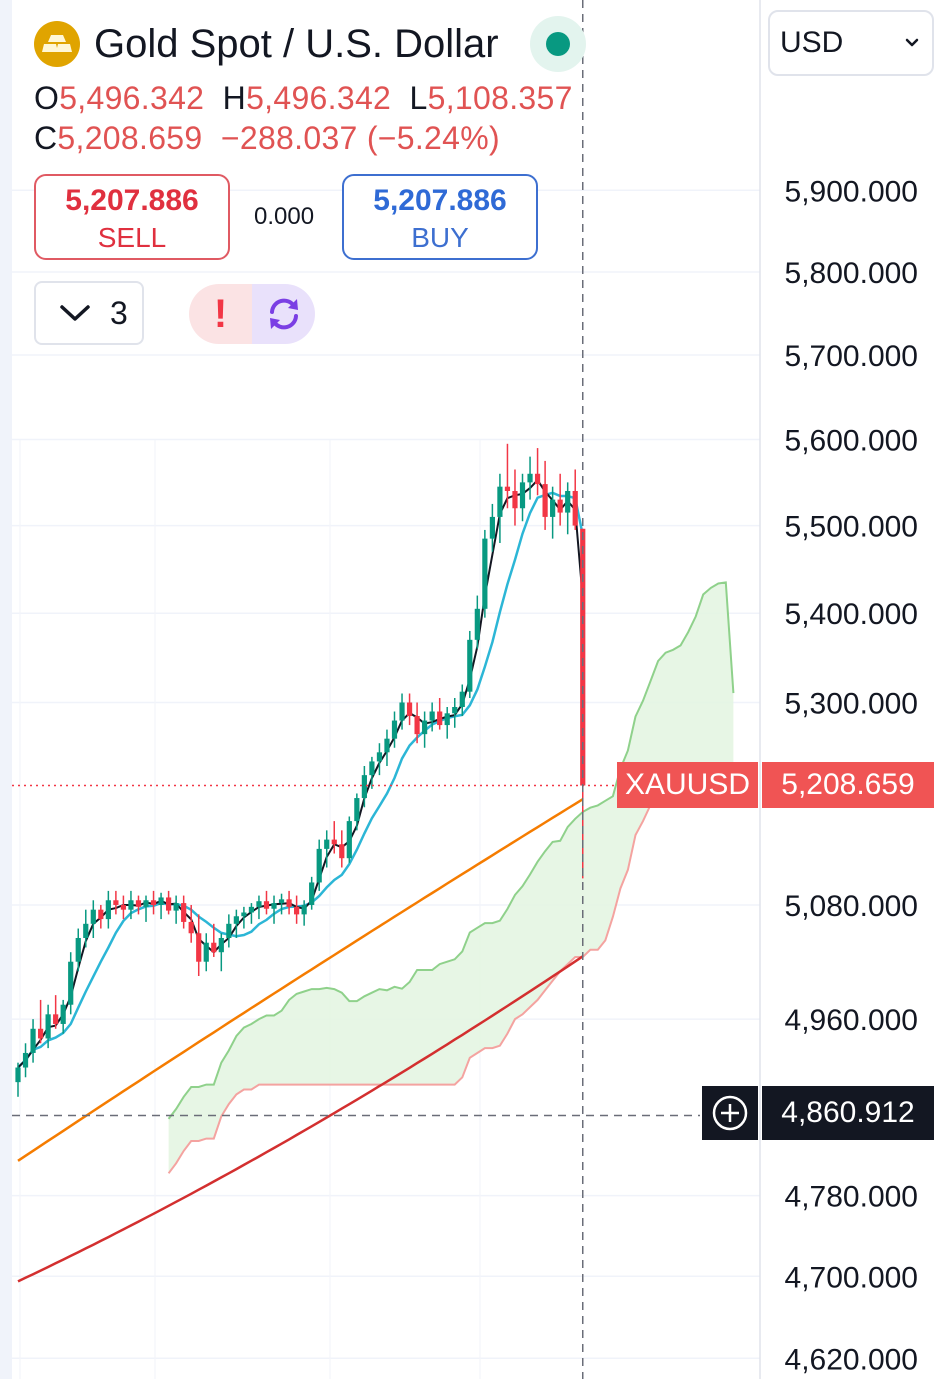  What do you see at coordinates (283, 314) in the screenshot?
I see `refresh-button` at bounding box center [283, 314].